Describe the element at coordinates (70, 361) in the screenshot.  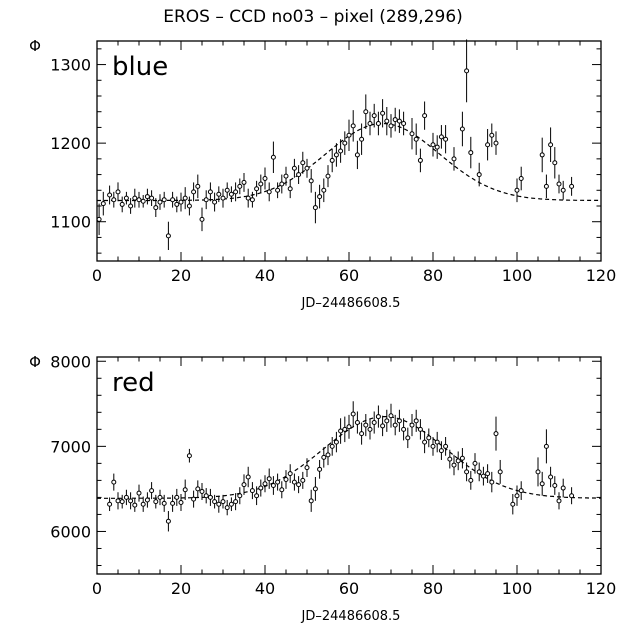
I see `y-tick-label: 8000` at that location.